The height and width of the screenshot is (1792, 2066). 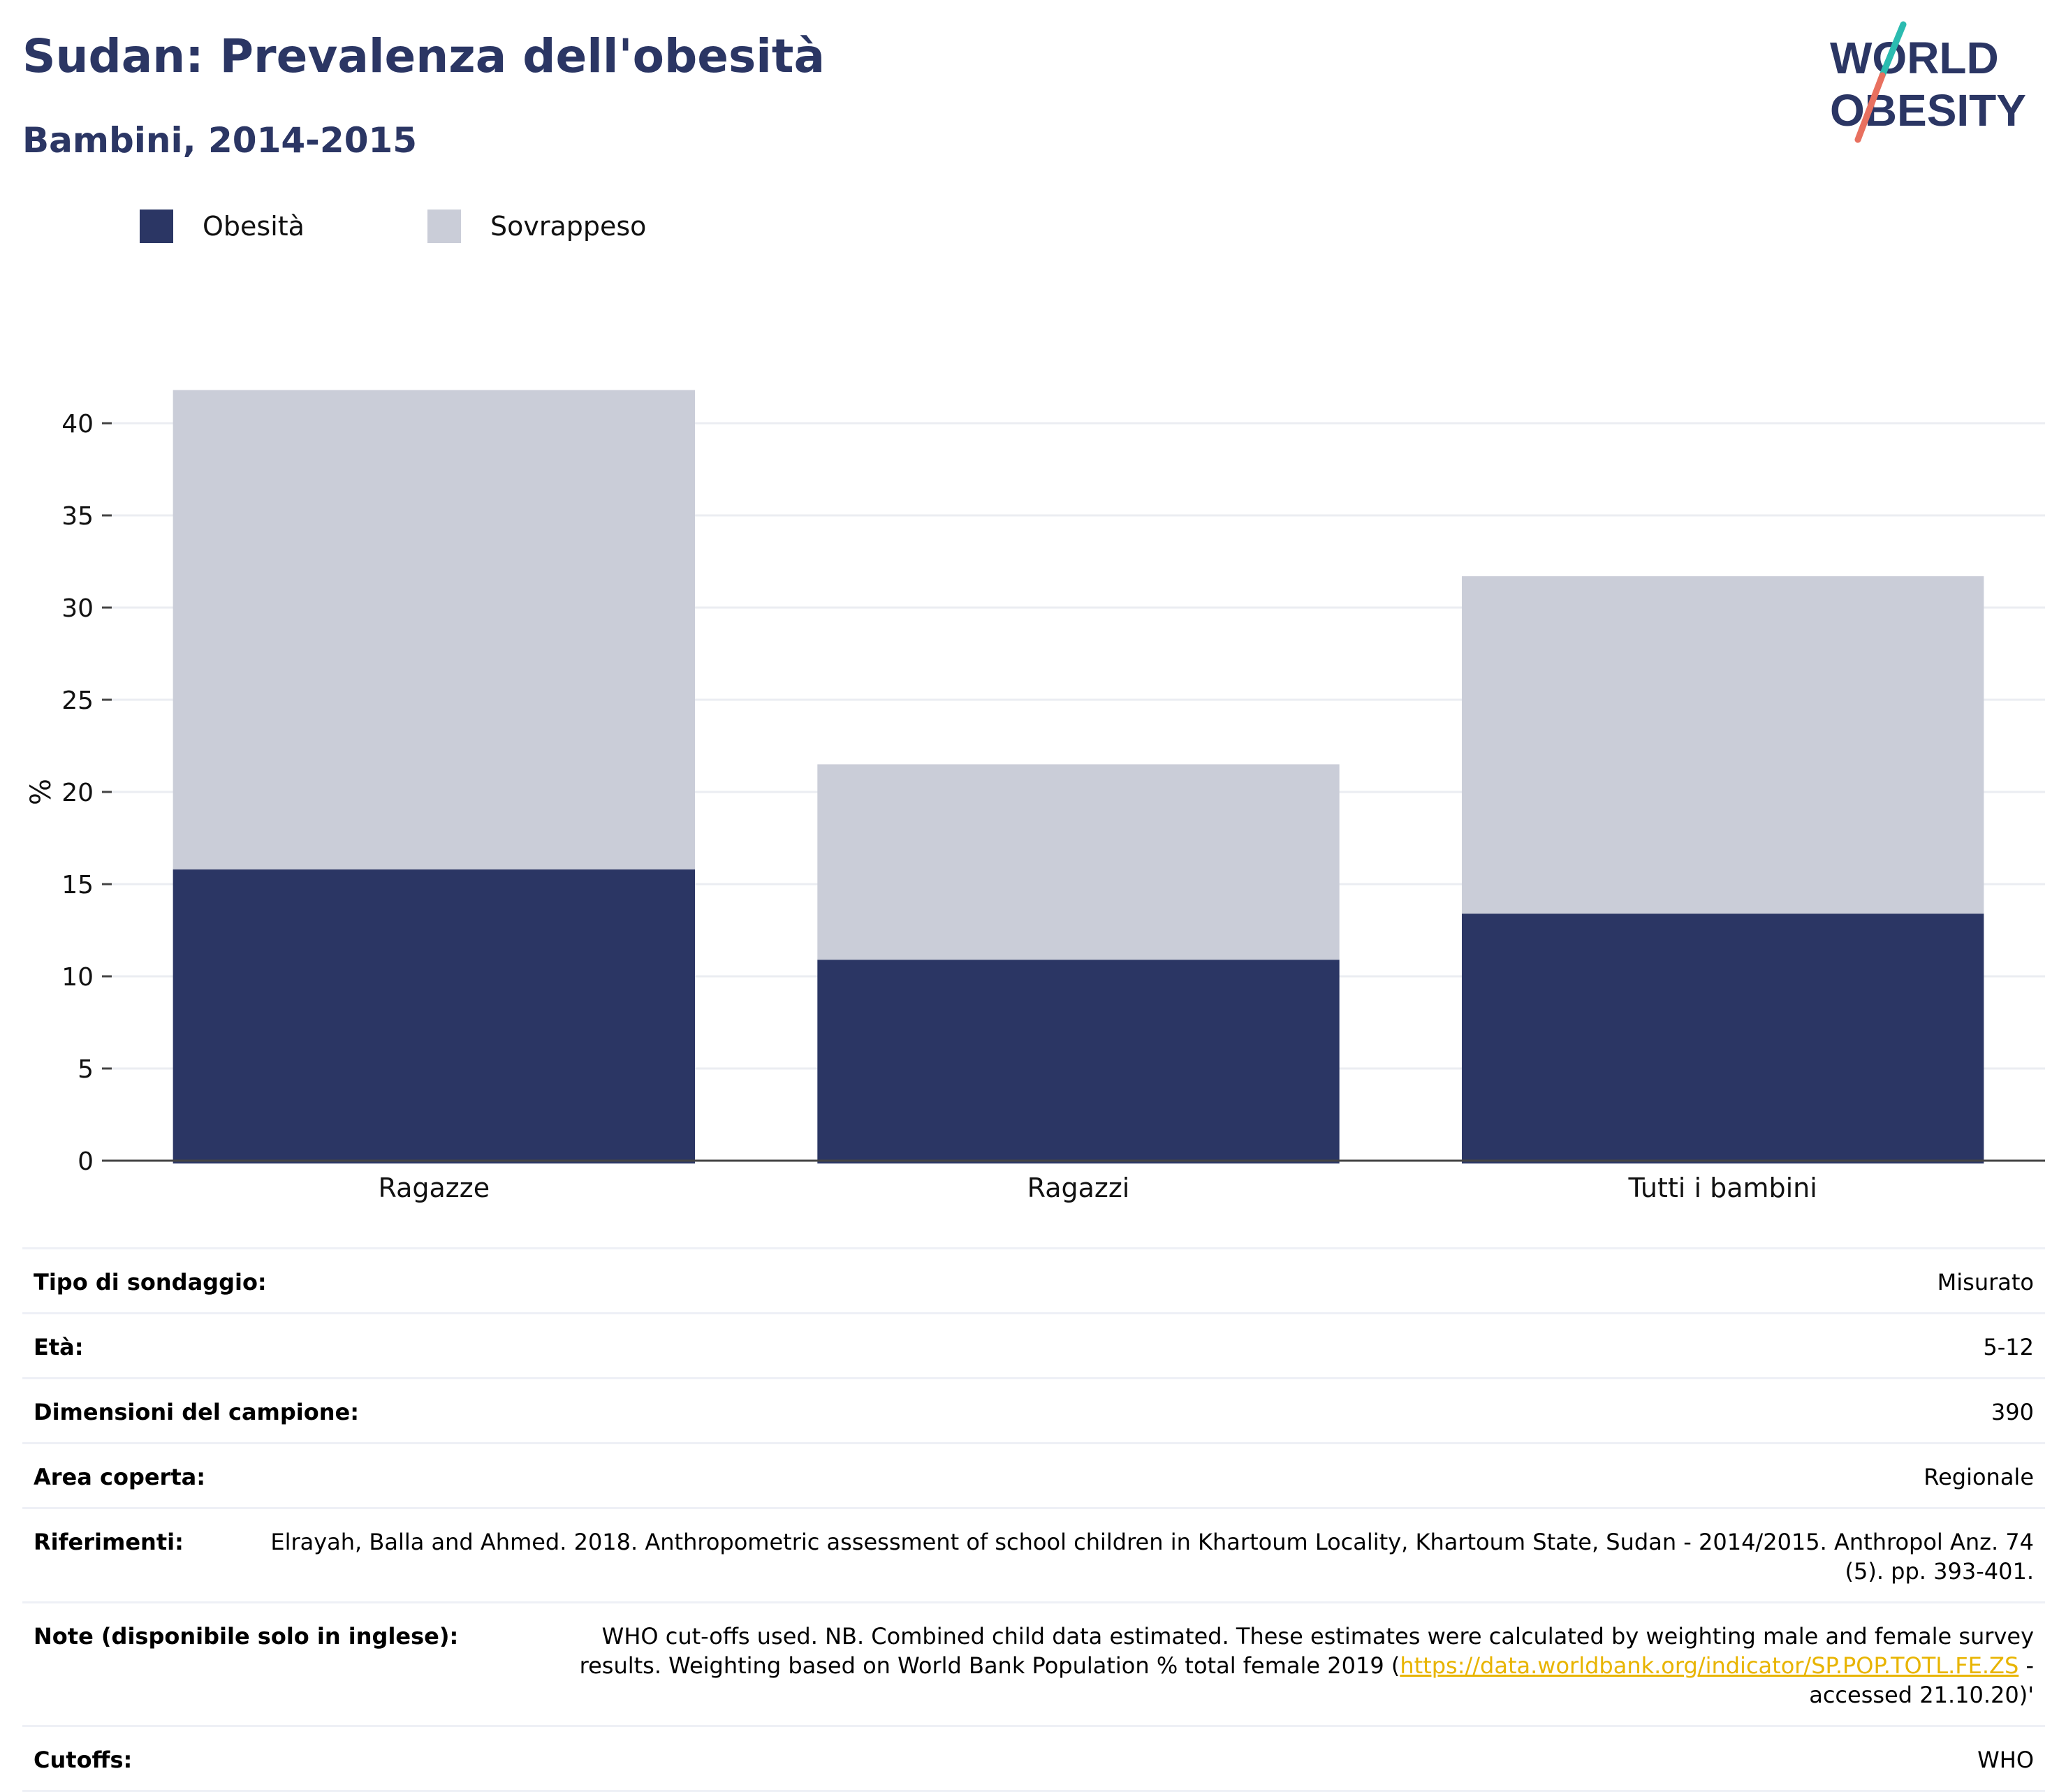 What do you see at coordinates (77, 885) in the screenshot?
I see `y-tick-label-15: 15` at bounding box center [77, 885].